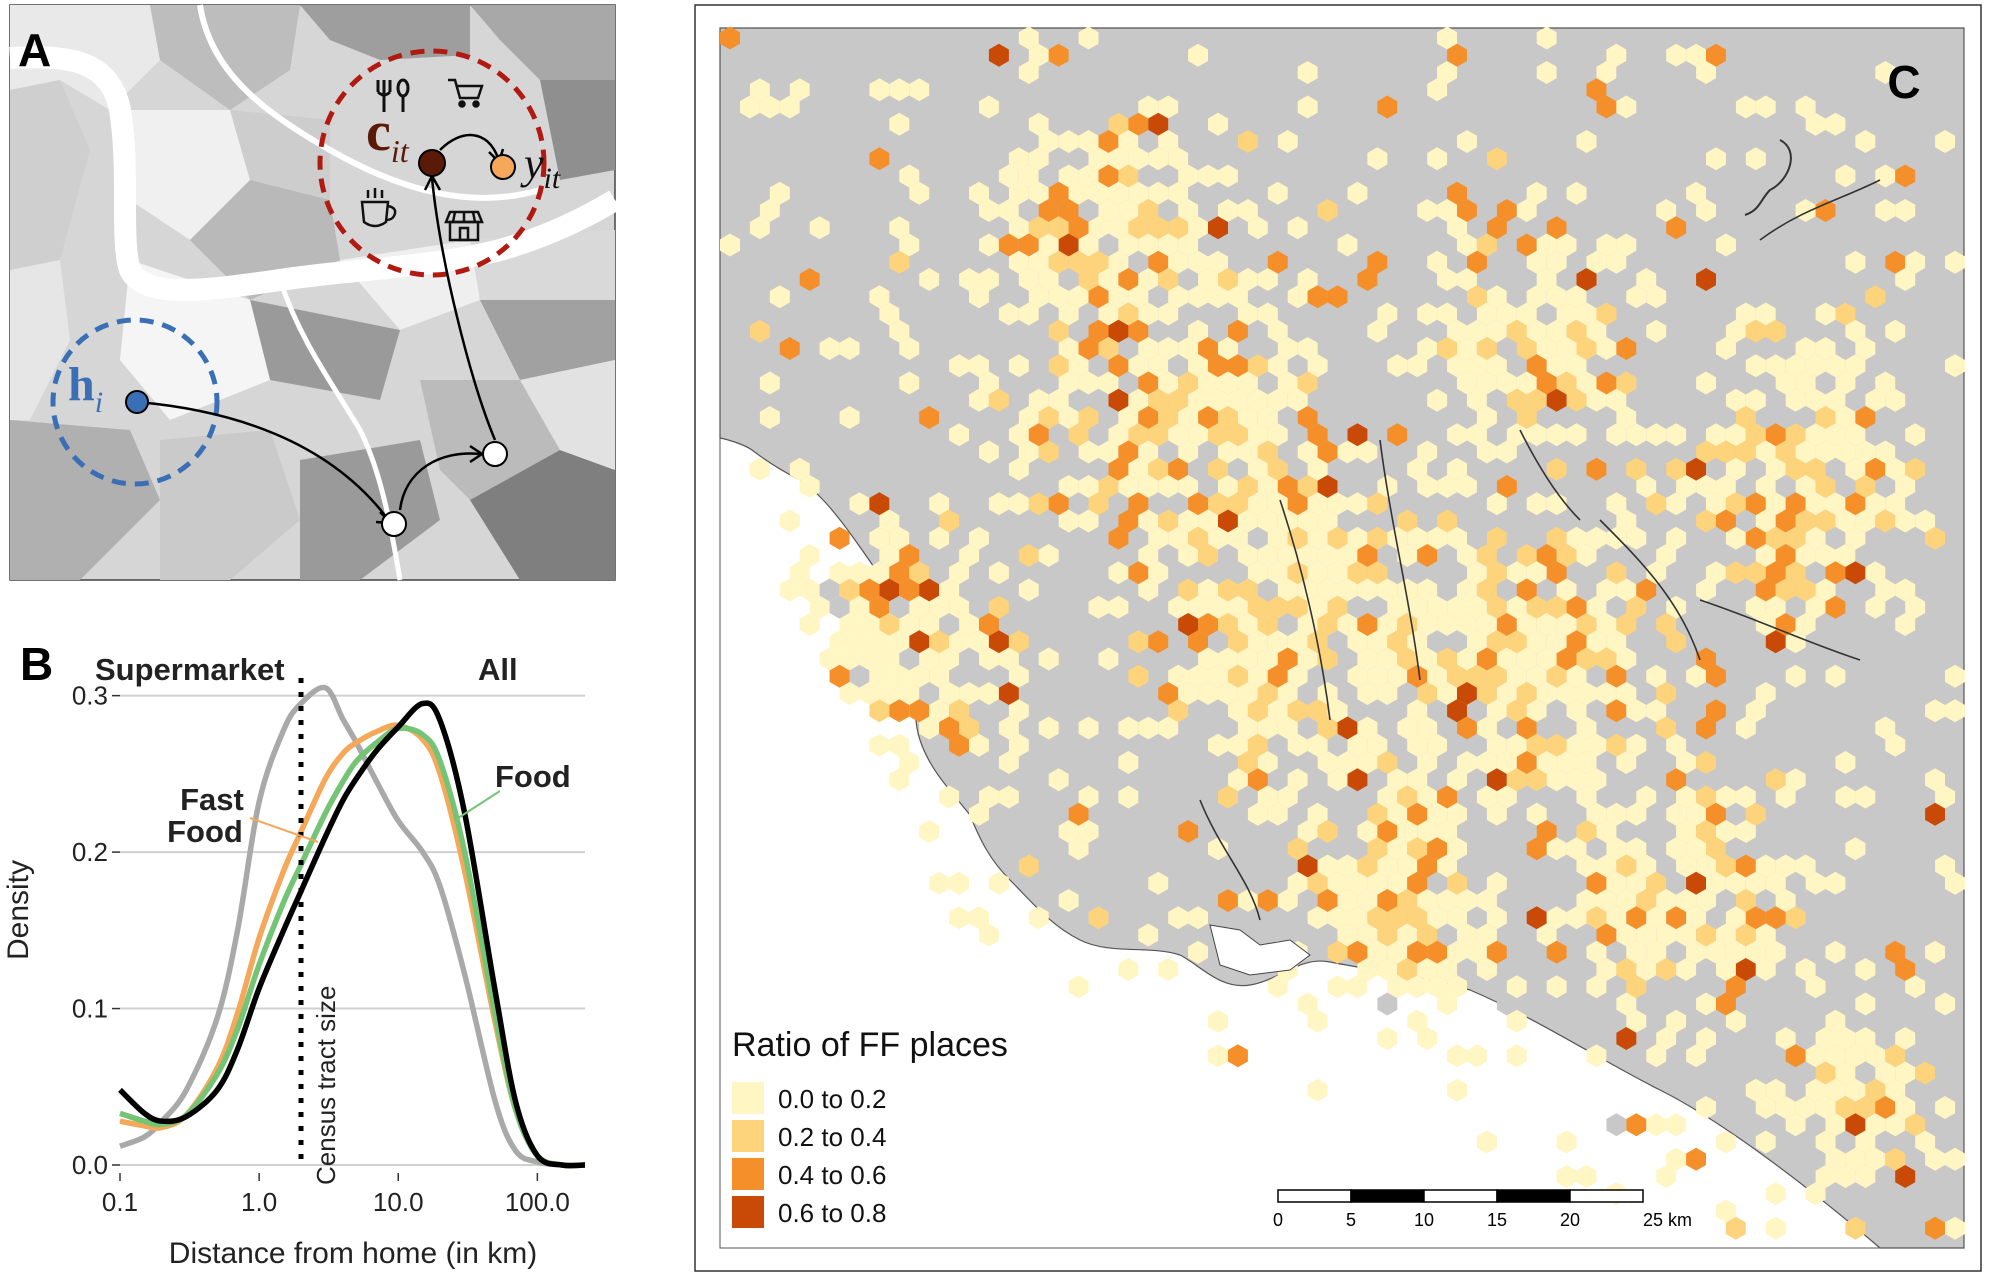 The height and width of the screenshot is (1281, 1989). What do you see at coordinates (540, 167) in the screenshot?
I see `target-label: yit` at bounding box center [540, 167].